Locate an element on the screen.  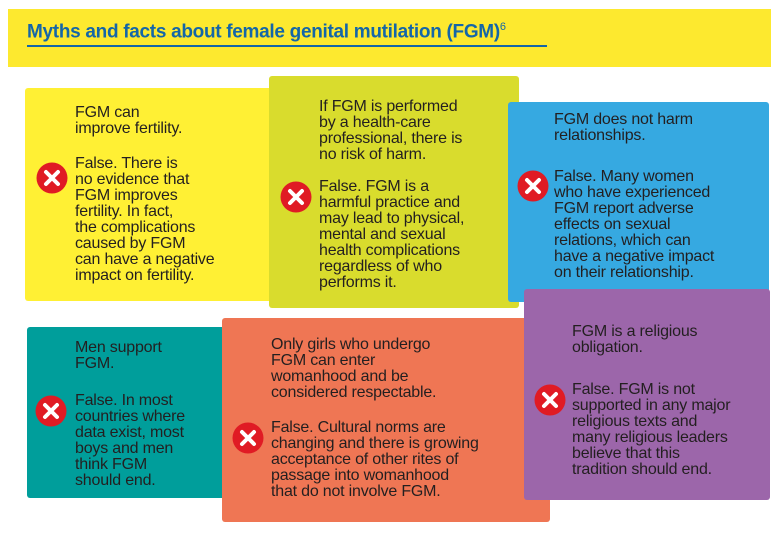
footnote-marker: 6 is located at coordinates (502, 27).